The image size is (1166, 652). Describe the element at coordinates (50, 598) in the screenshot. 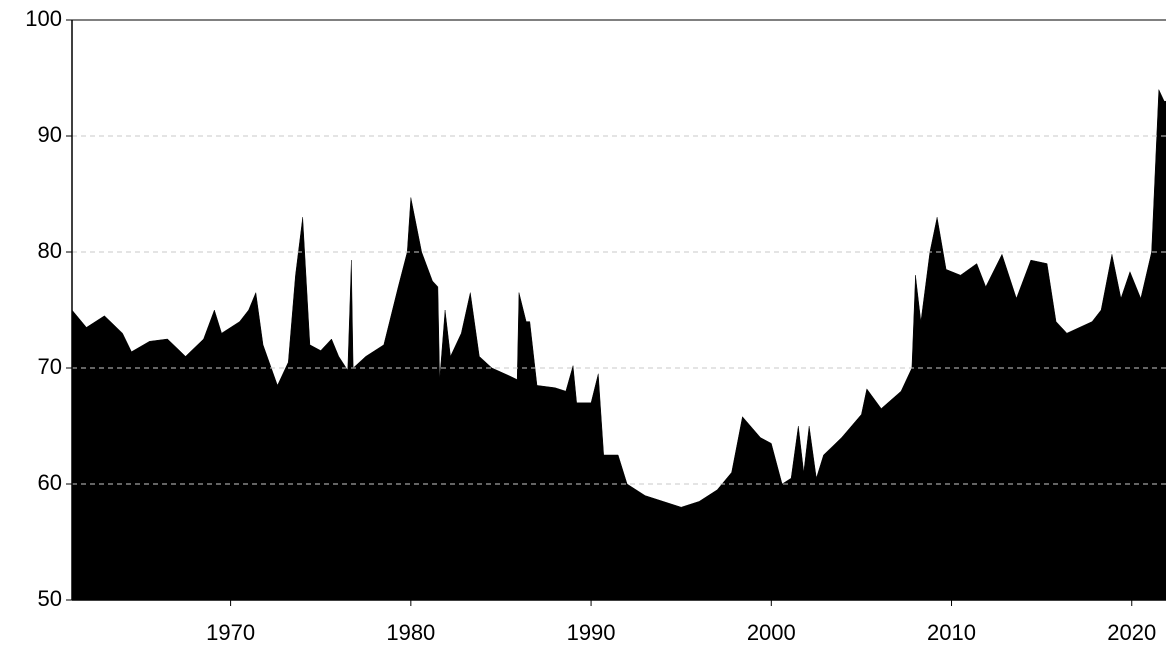

I see `y-tick-label: 50` at that location.